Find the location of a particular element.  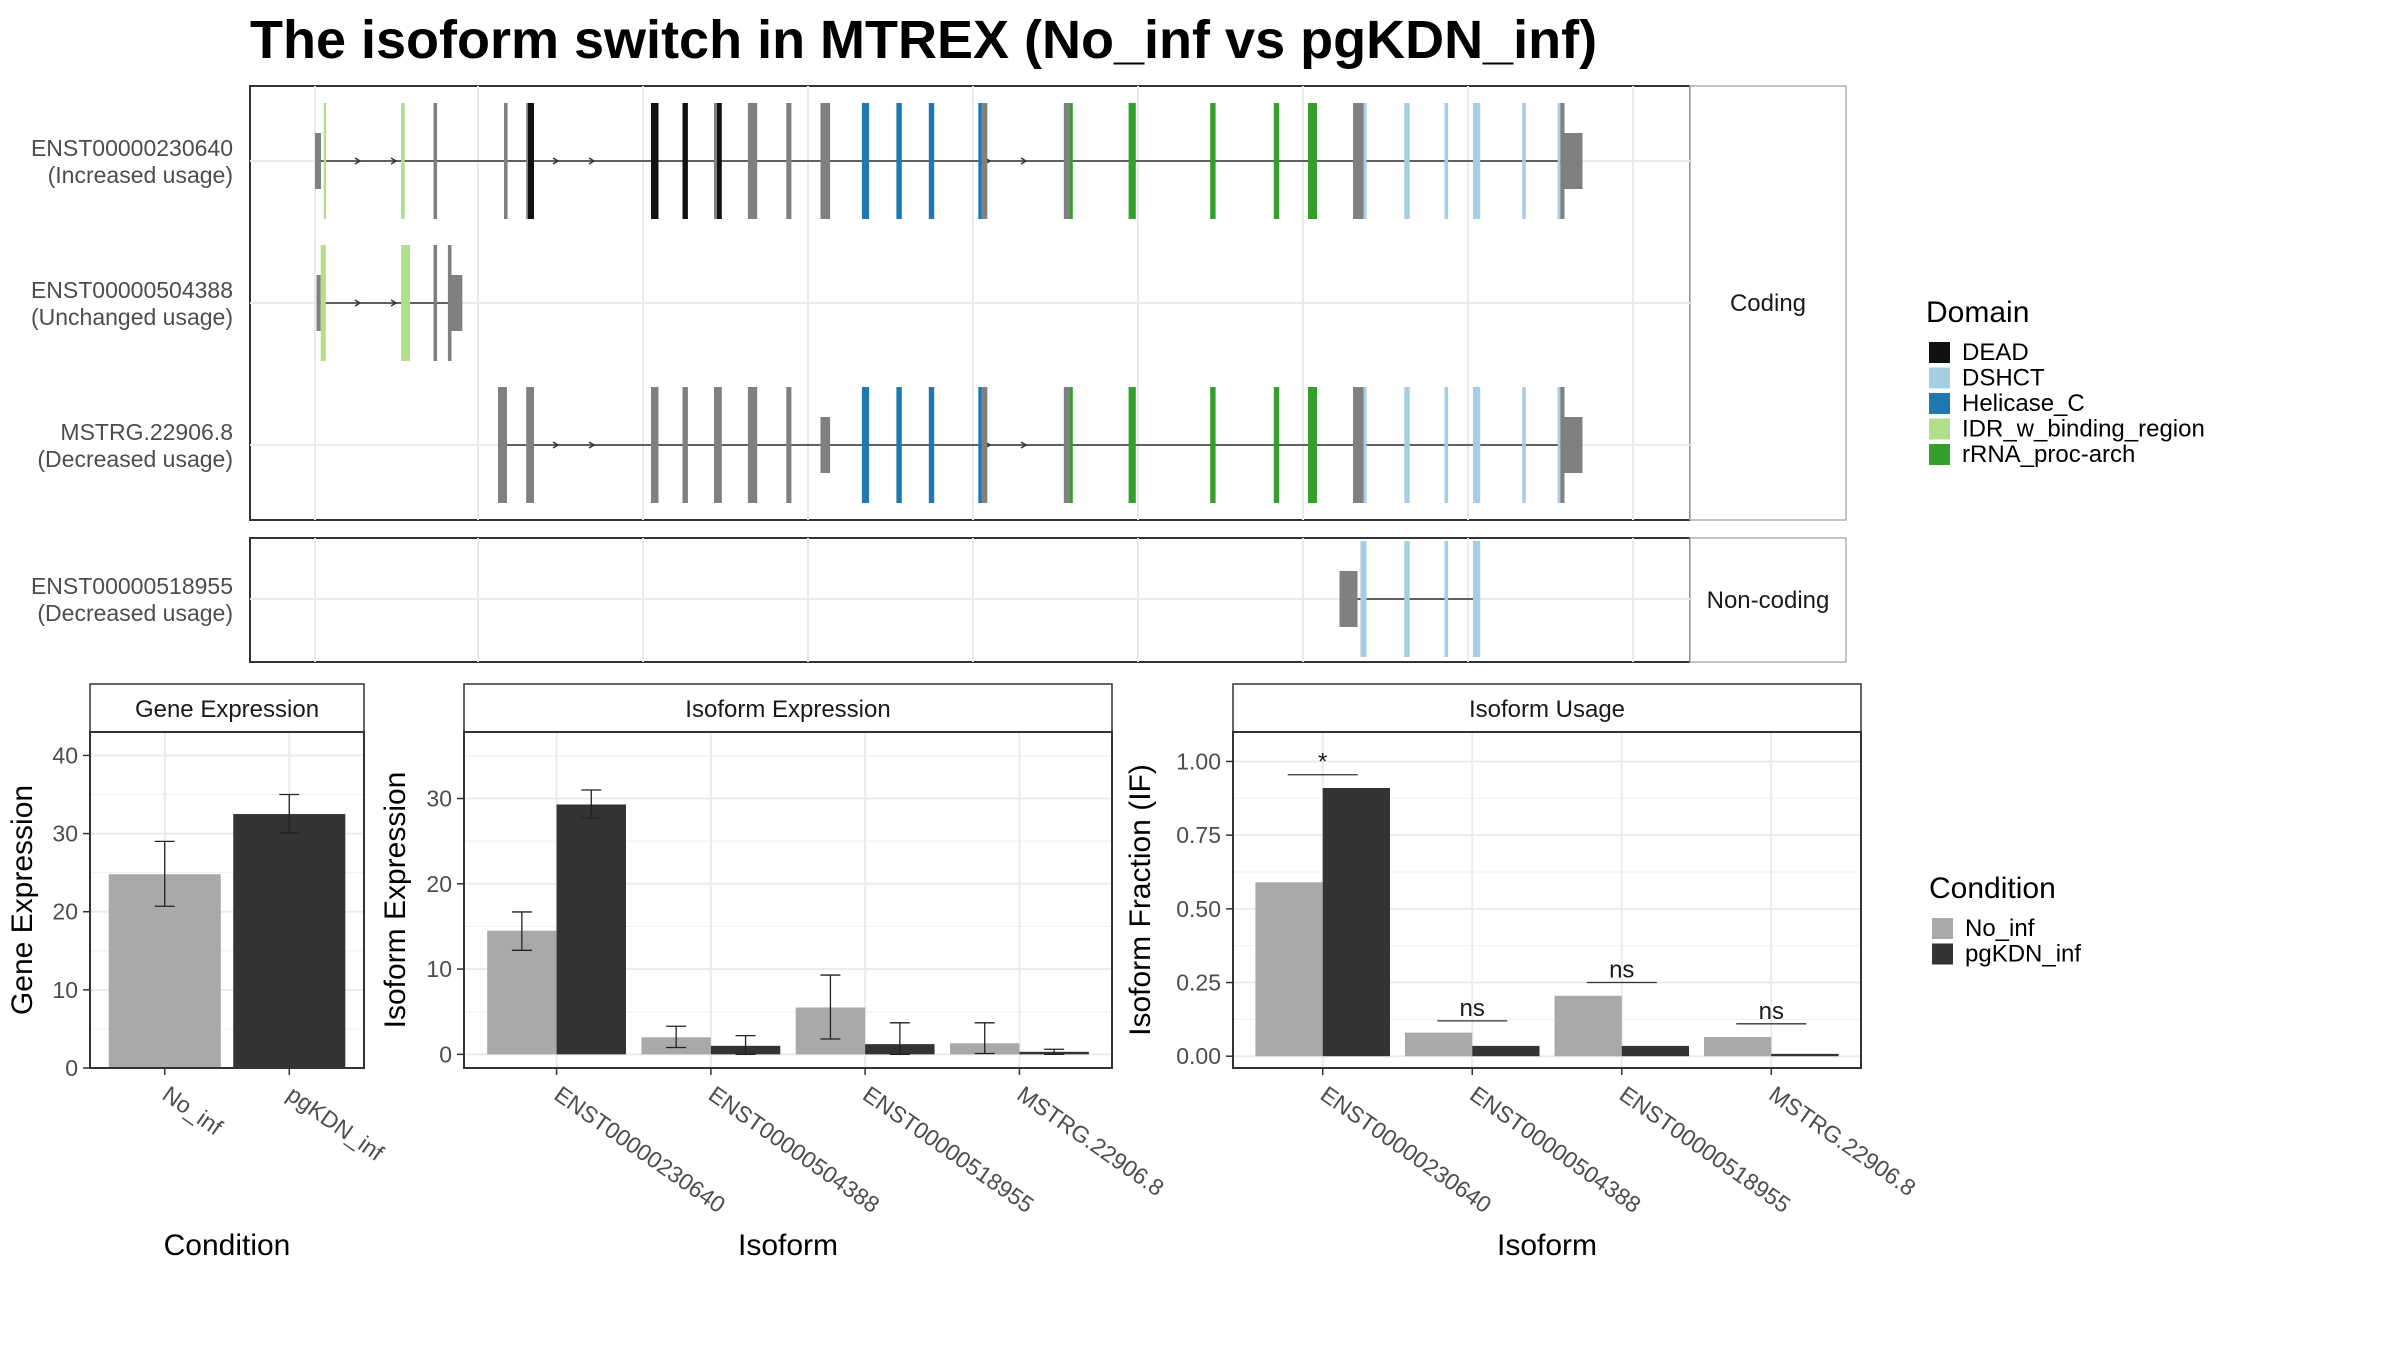

x-axis-title: Isoform is located at coordinates (1547, 1245).